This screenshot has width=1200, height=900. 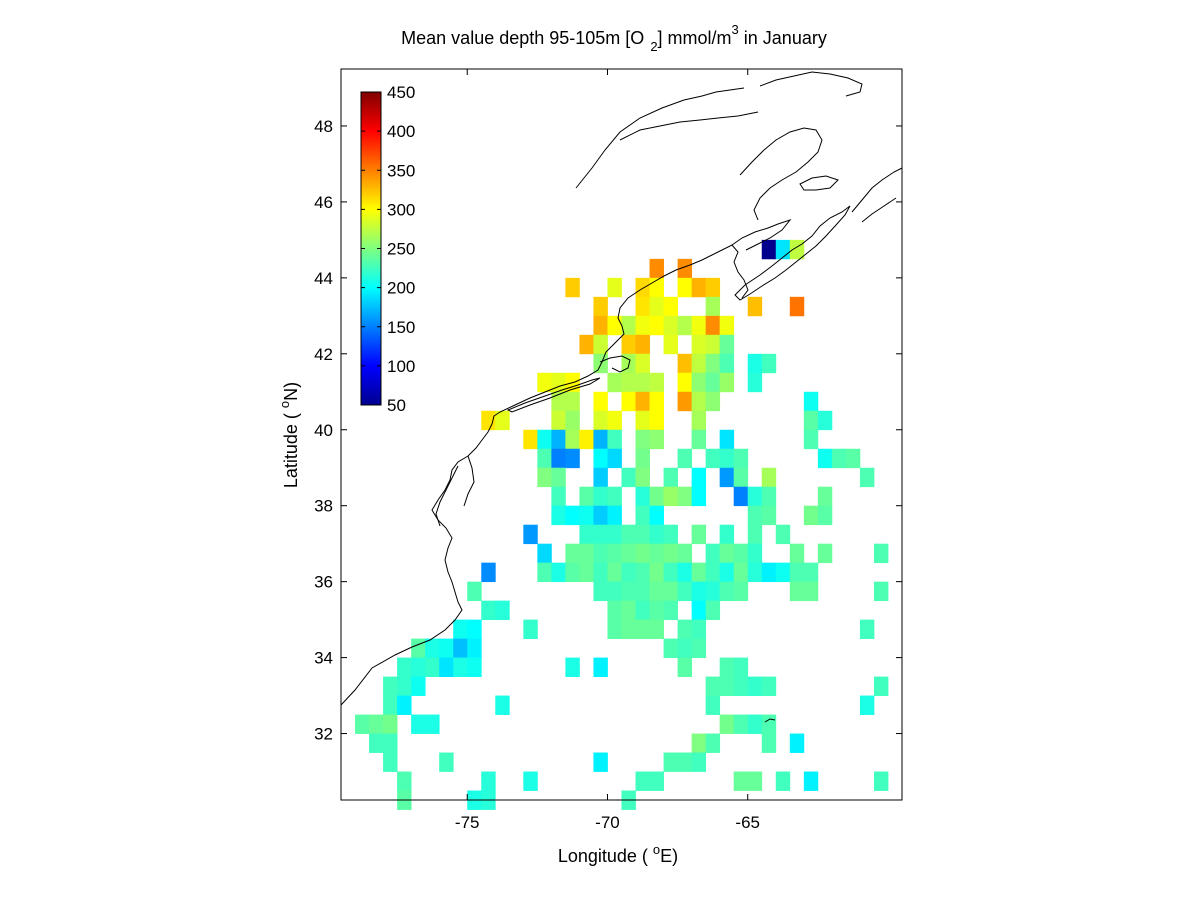 What do you see at coordinates (323, 430) in the screenshot?
I see `y-tick-label: 40` at bounding box center [323, 430].